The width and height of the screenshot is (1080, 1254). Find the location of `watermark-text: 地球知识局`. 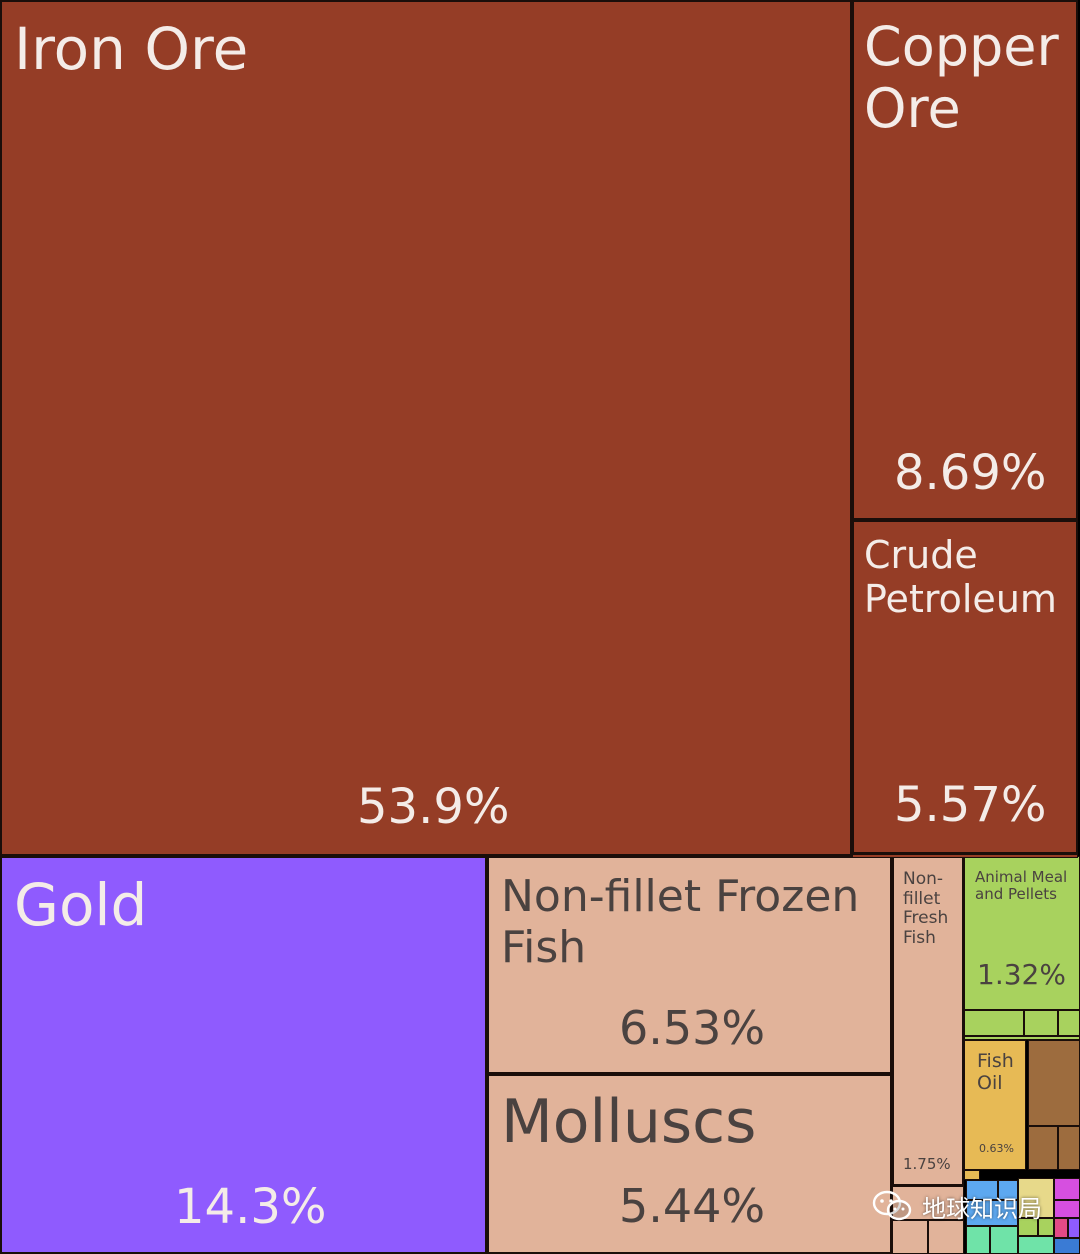

watermark-text: 地球知识局 is located at coordinates (982, 1208).